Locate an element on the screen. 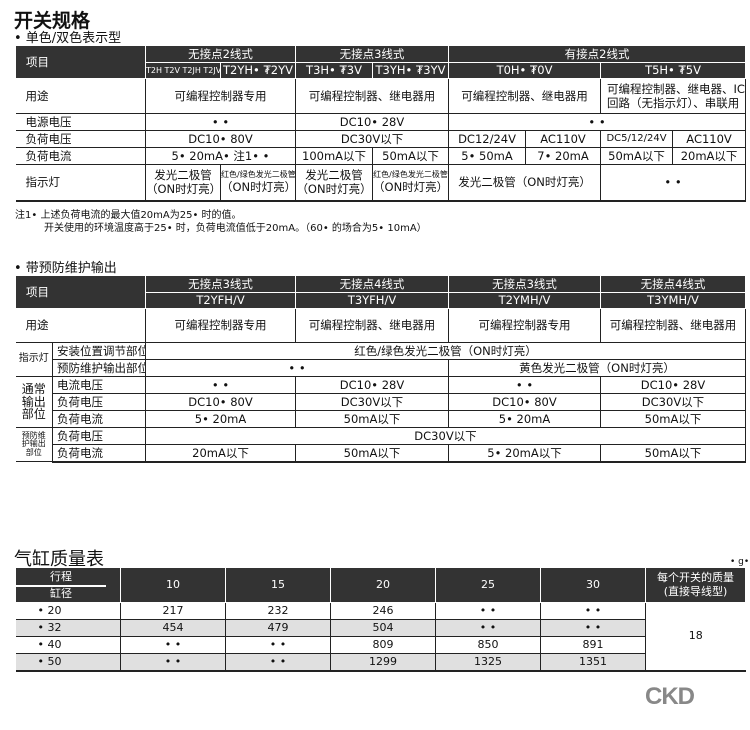 Image resolution: width=750 pixels, height=730 pixels. cell: AC110V is located at coordinates (709, 139).